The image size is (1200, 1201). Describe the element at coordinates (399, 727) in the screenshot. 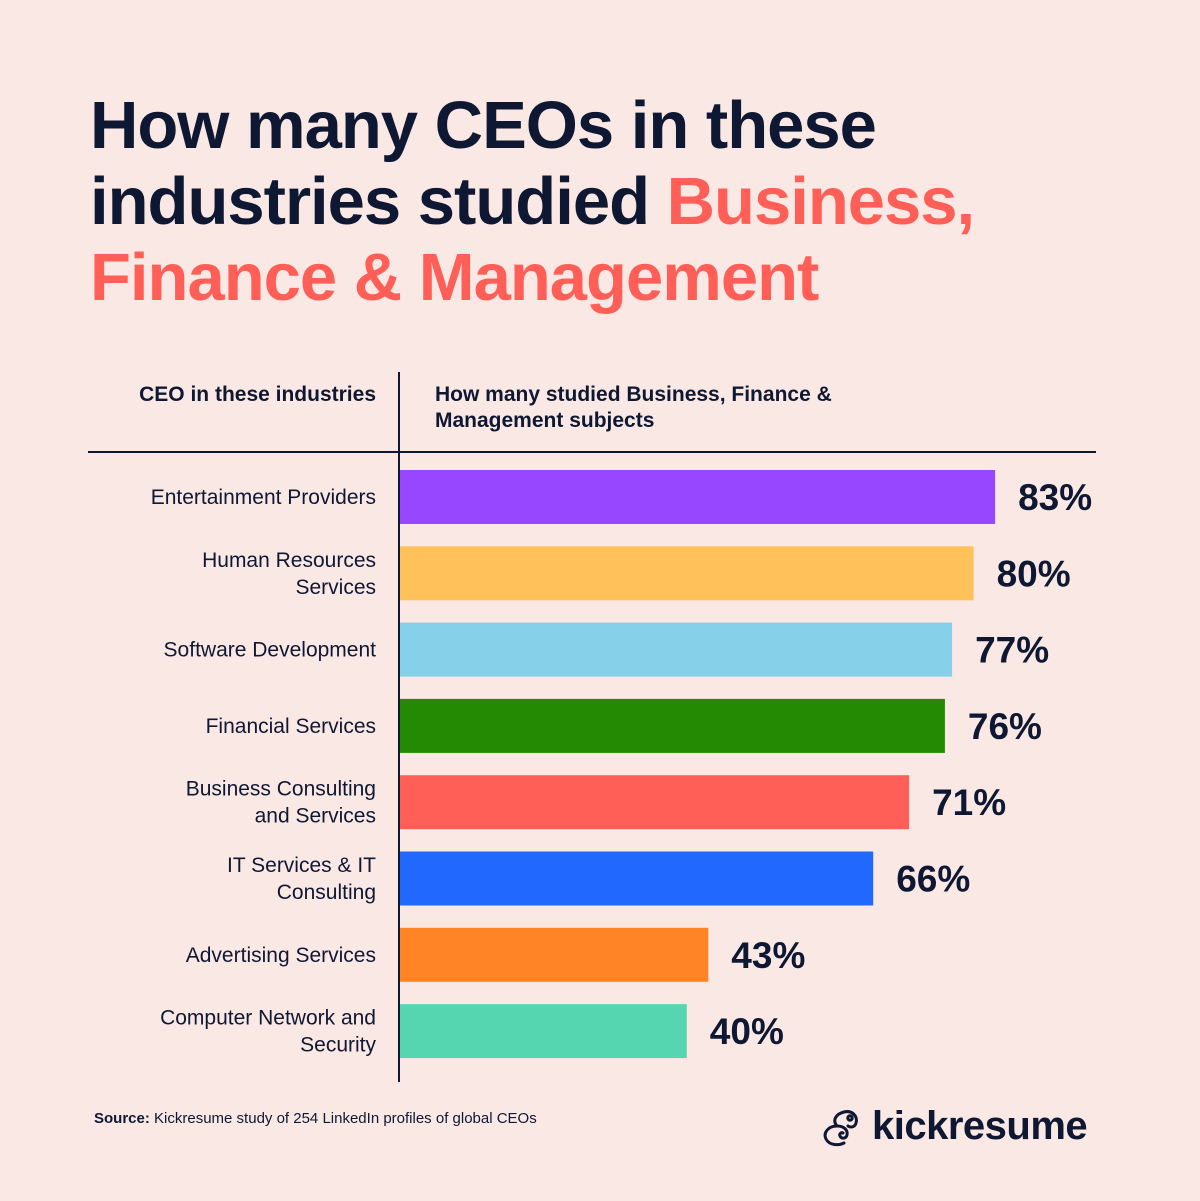

I see `axis-line` at that location.